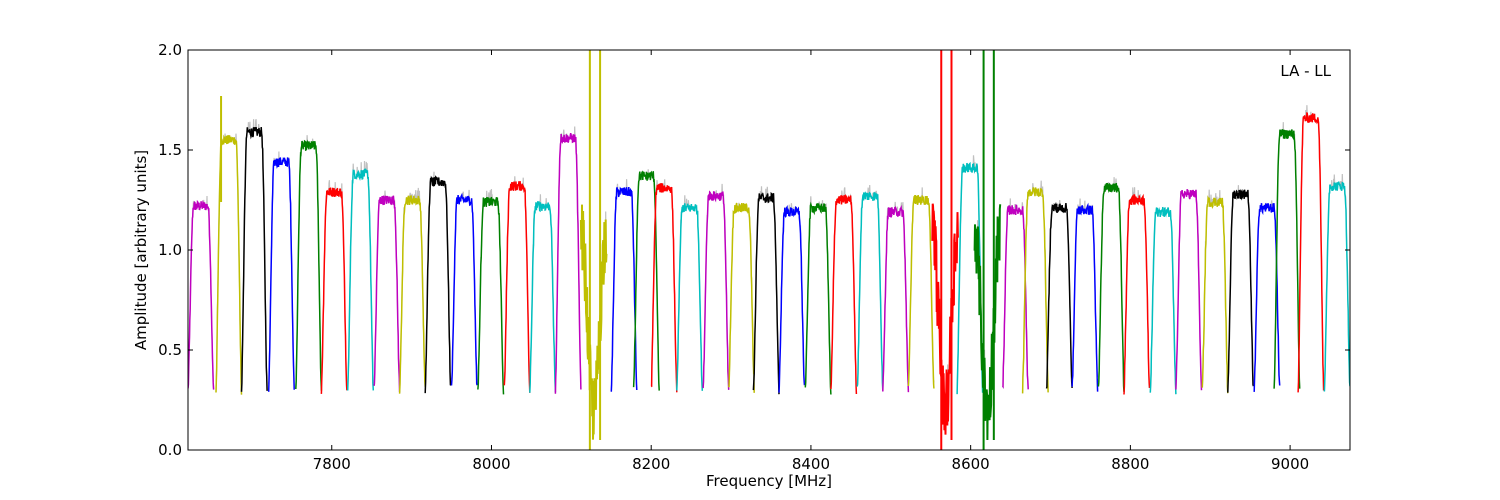  I want to click on y-tick-label: 0.5, so click(170, 350).